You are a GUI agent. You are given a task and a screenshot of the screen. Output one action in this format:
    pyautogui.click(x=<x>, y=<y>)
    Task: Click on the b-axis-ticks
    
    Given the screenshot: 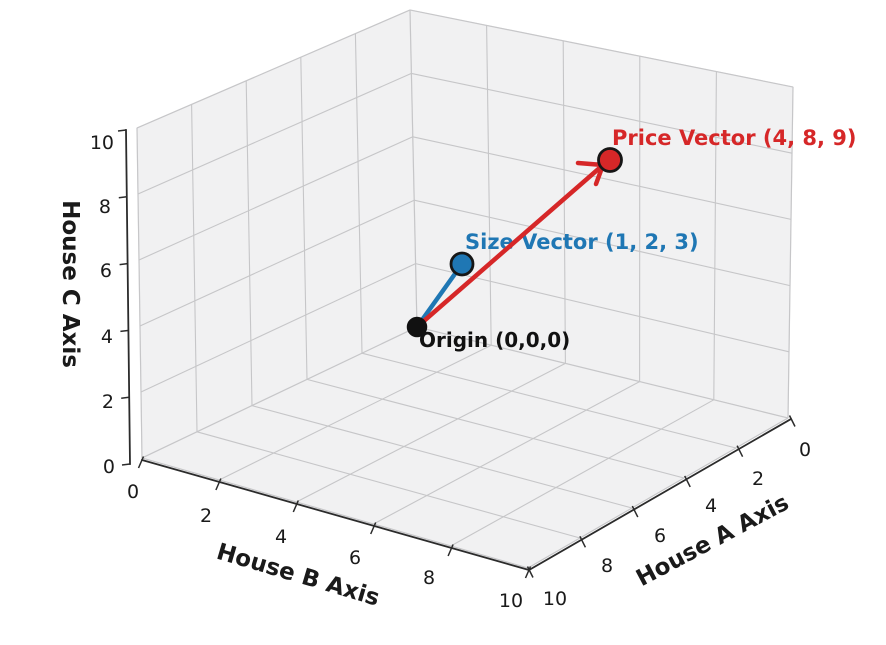 What is the action you would take?
    pyautogui.click(x=334, y=517)
    